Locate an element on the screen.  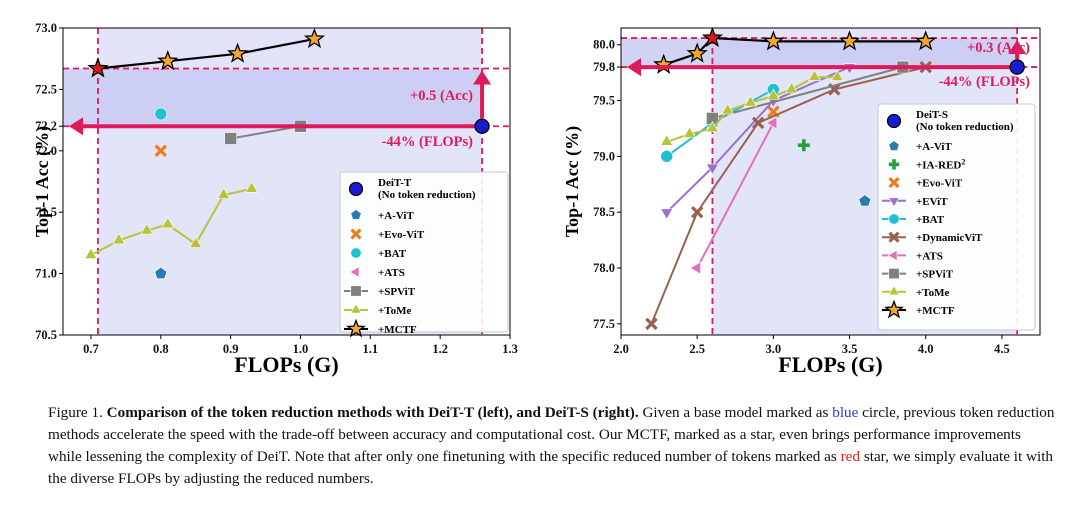
left-xtick-label: 0.7 is located at coordinates (91, 349).